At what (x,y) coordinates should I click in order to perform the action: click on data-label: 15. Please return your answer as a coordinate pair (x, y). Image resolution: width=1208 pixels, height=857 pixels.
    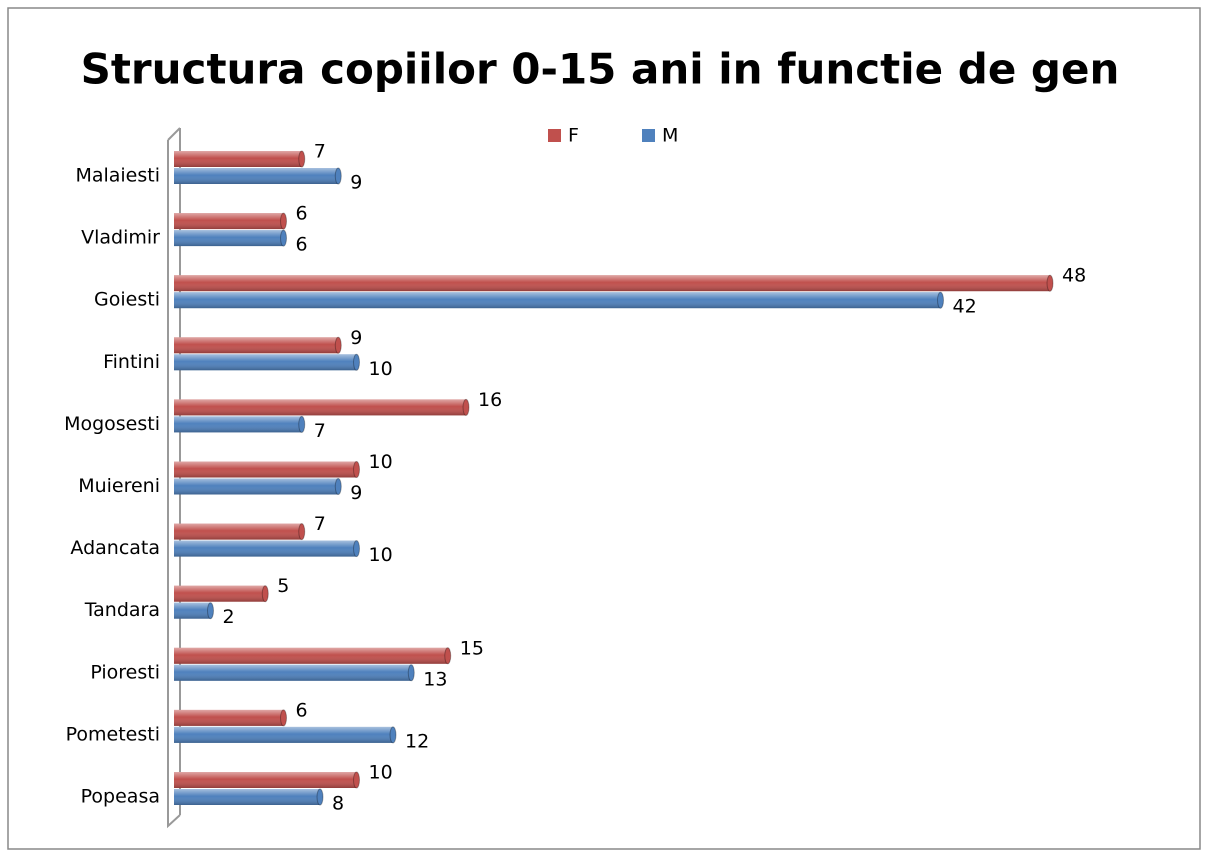
    Looking at the image, I should click on (472, 648).